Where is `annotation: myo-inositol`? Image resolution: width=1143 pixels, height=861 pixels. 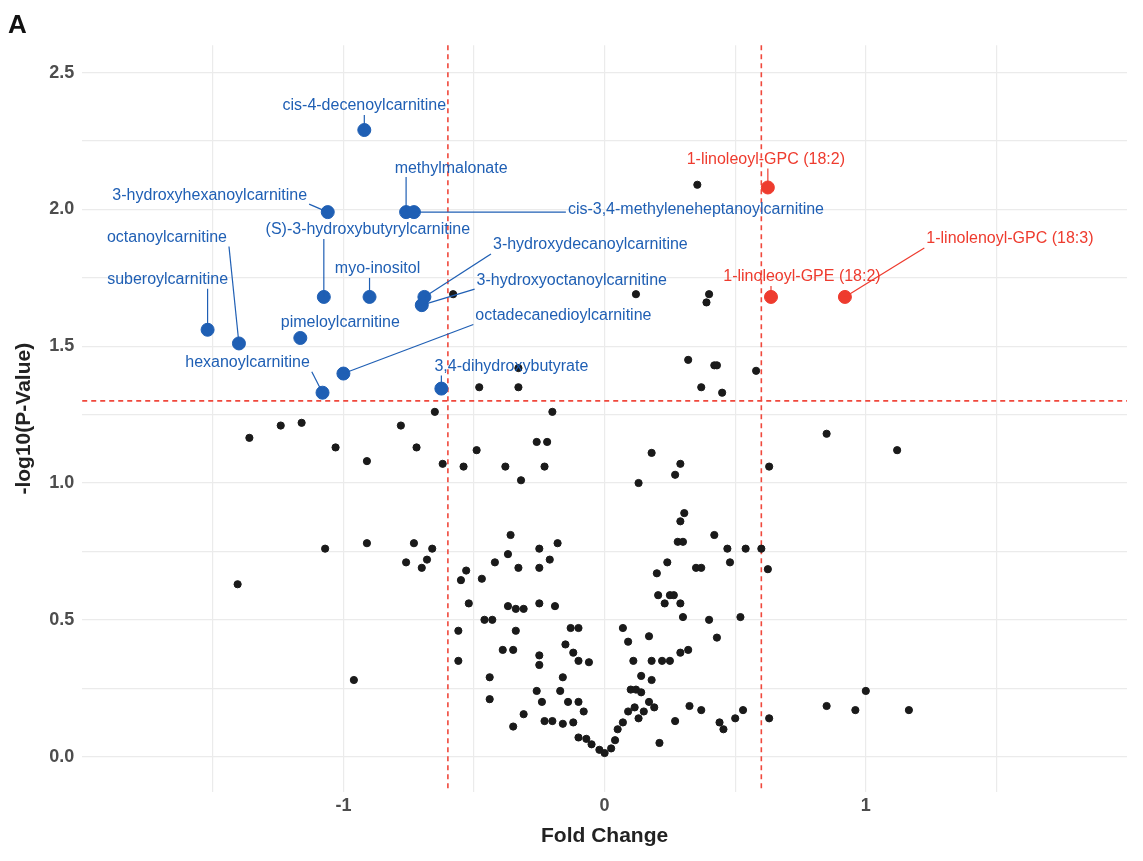 annotation: myo-inositol is located at coordinates (377, 268).